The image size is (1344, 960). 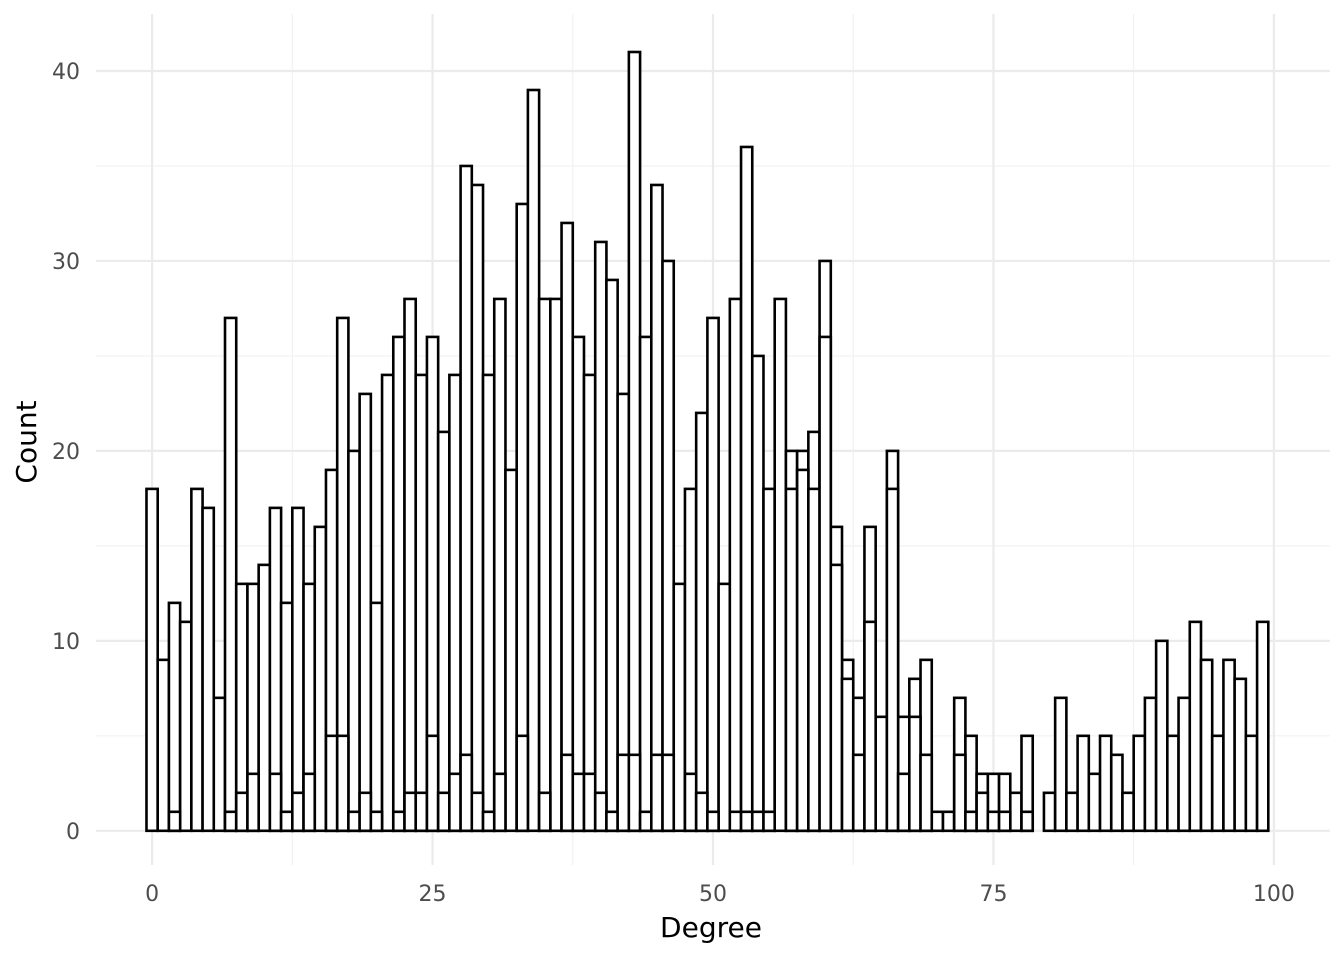 I want to click on x-tick-label: 50, so click(x=713, y=894).